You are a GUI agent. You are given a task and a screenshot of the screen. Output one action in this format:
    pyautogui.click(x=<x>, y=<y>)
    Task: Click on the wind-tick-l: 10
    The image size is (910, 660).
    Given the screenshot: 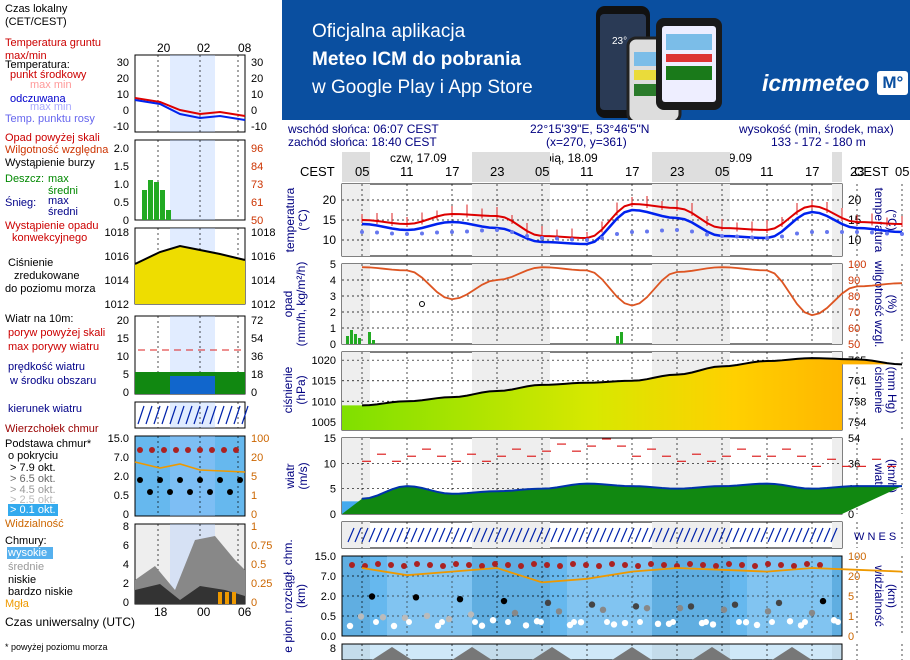 What is the action you would take?
    pyautogui.click(x=330, y=464)
    